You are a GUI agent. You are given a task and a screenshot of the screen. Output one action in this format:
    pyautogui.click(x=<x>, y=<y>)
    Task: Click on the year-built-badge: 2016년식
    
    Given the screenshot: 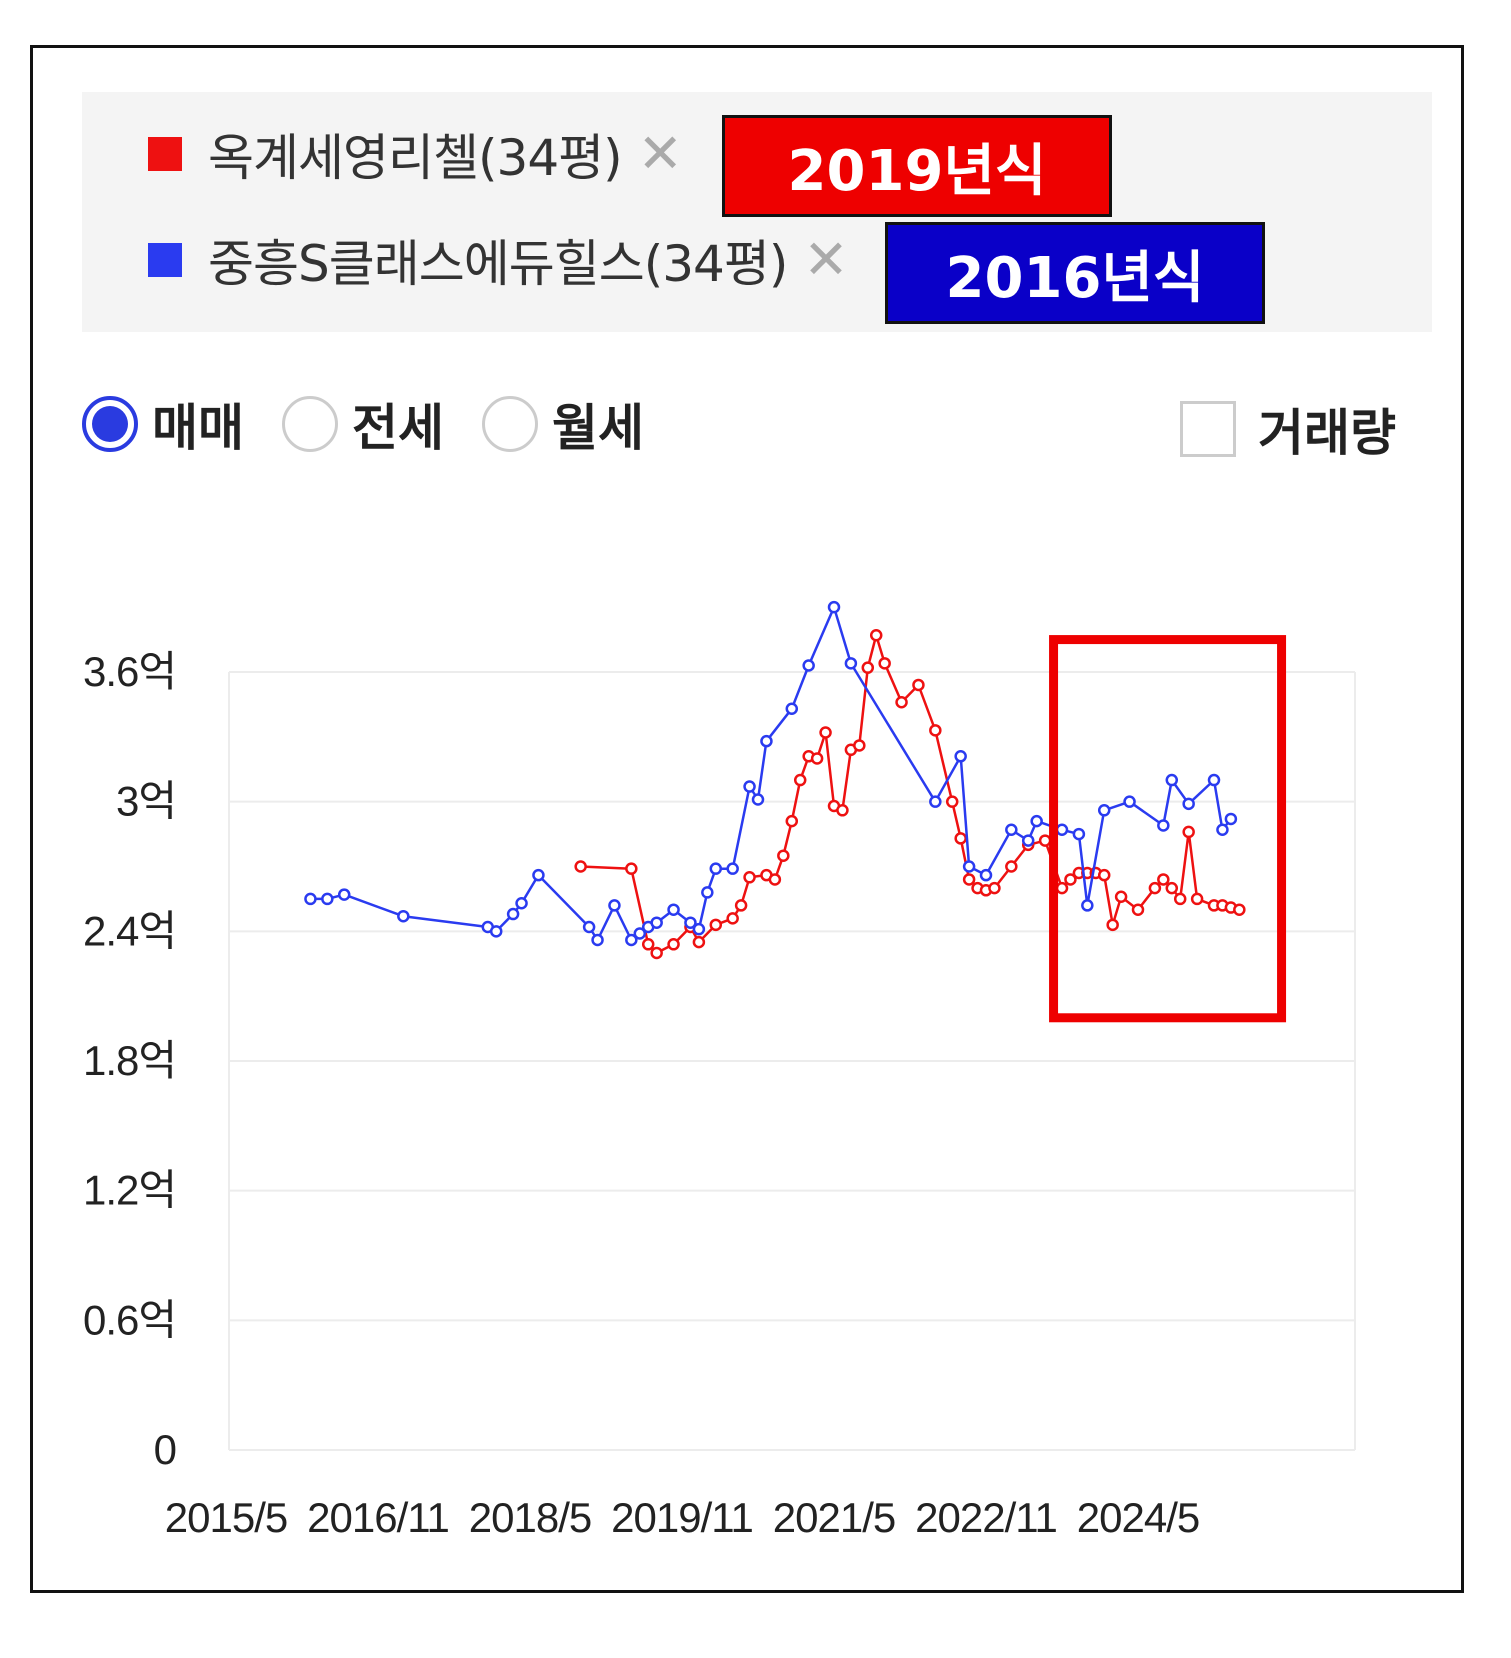 What is the action you would take?
    pyautogui.click(x=1075, y=273)
    